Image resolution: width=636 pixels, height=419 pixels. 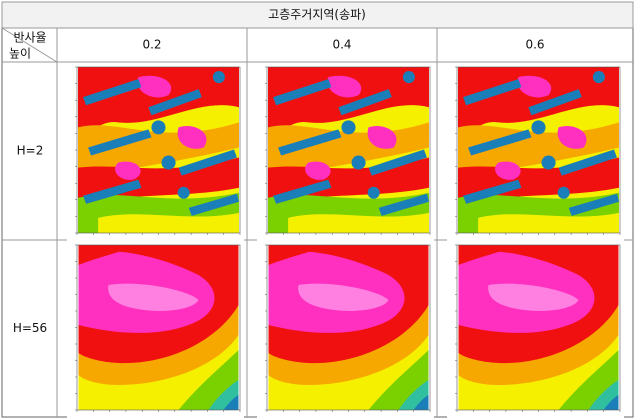 What do you see at coordinates (151, 45) in the screenshot?
I see `column-header: 0.2` at bounding box center [151, 45].